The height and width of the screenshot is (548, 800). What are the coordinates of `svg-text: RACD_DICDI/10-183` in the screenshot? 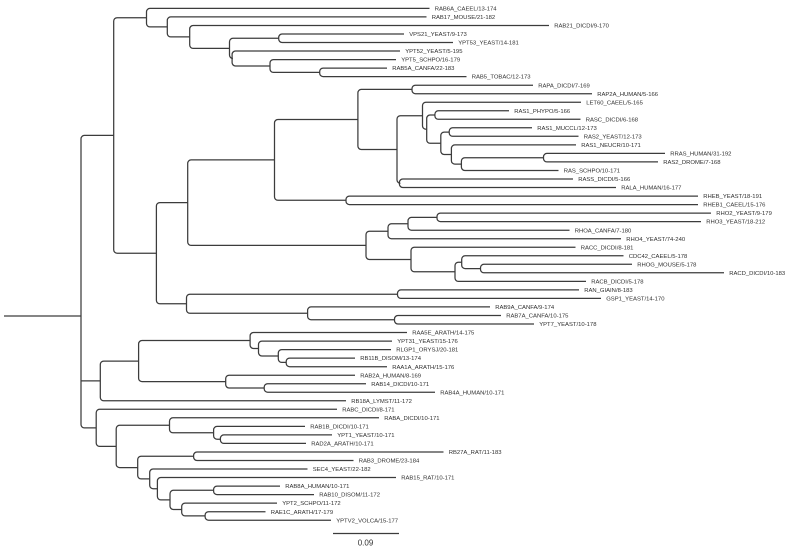 It's located at (757, 274).